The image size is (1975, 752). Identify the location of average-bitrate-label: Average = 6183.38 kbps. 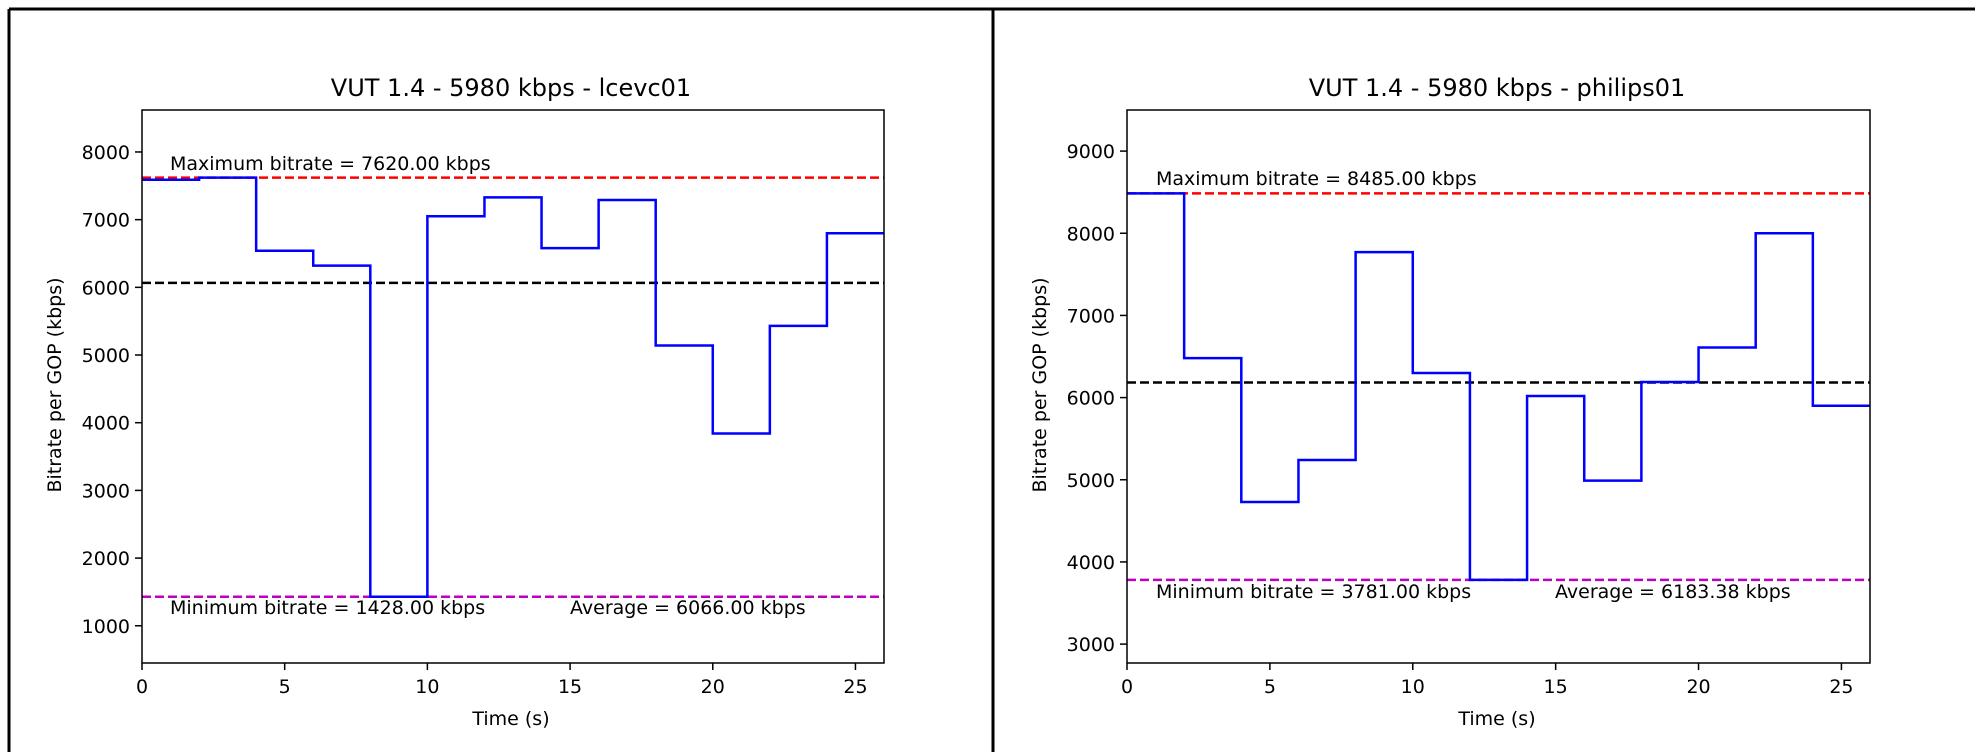
(1673, 592).